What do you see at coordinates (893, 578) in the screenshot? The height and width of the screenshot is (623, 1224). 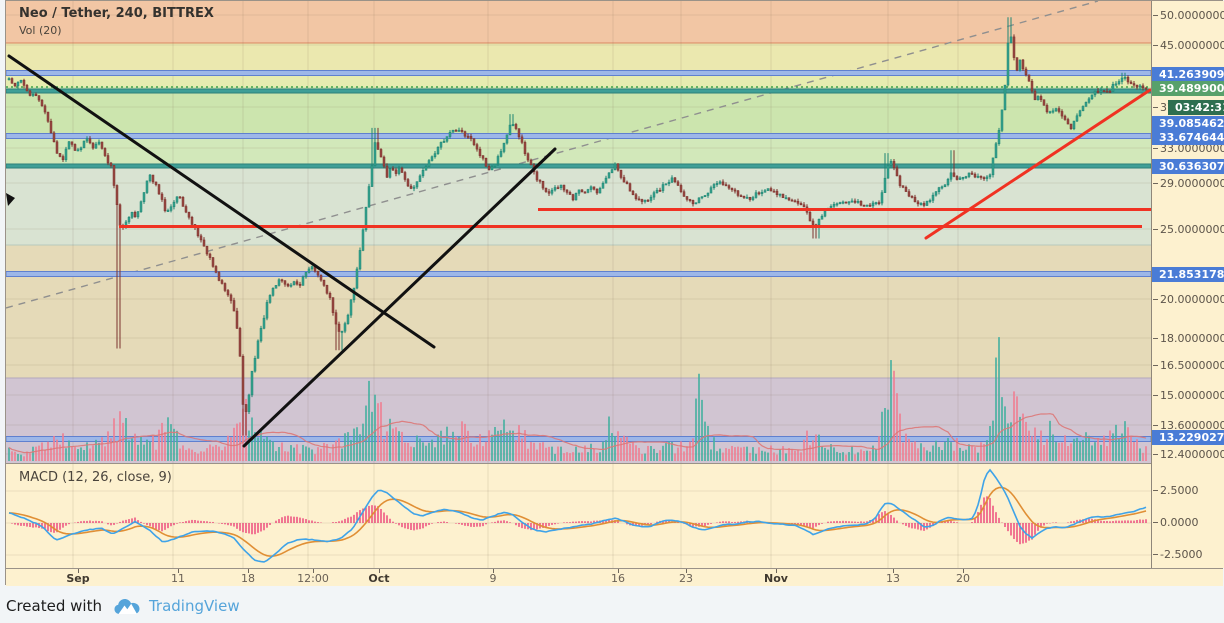 I see `time-axis-label: 13` at bounding box center [893, 578].